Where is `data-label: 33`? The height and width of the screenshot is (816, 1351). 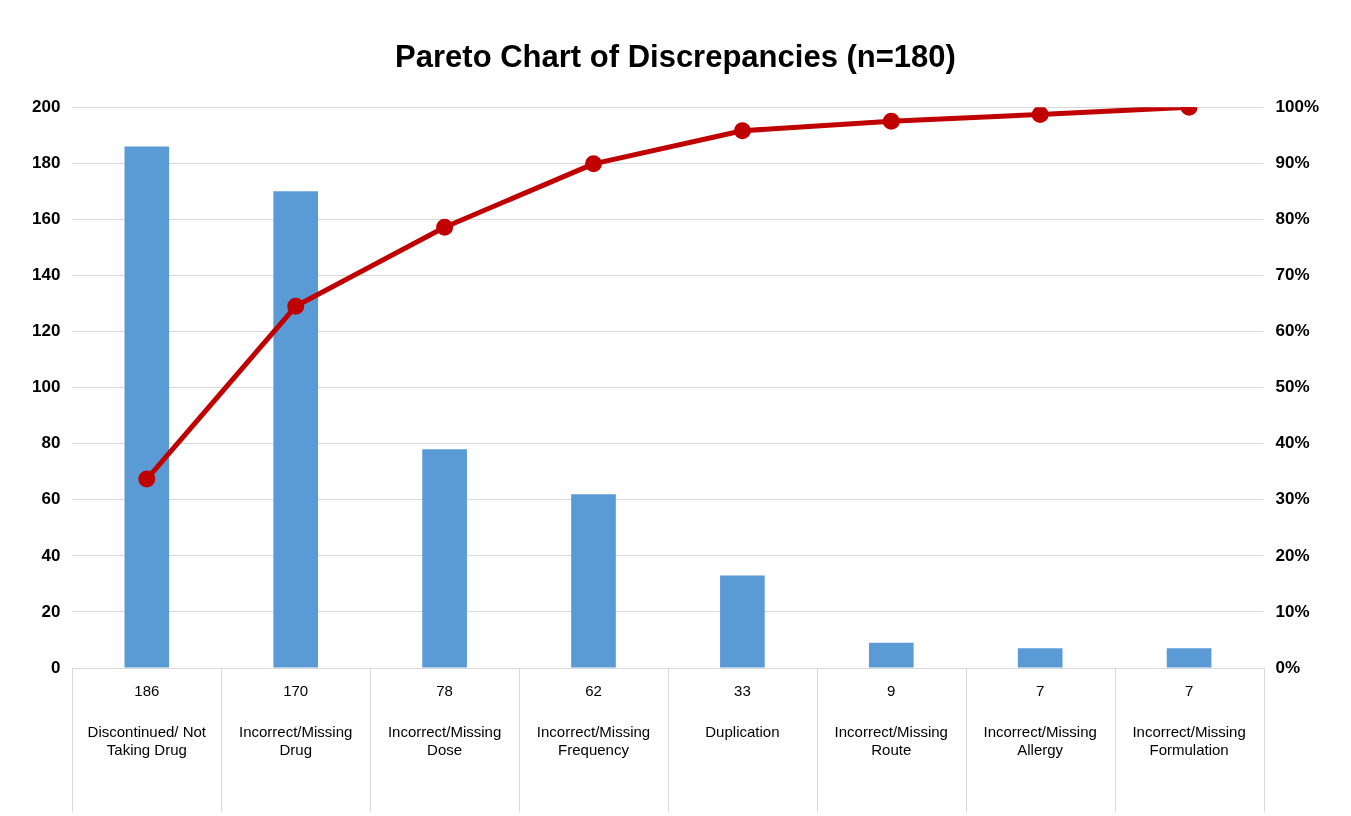 data-label: 33 is located at coordinates (742, 691).